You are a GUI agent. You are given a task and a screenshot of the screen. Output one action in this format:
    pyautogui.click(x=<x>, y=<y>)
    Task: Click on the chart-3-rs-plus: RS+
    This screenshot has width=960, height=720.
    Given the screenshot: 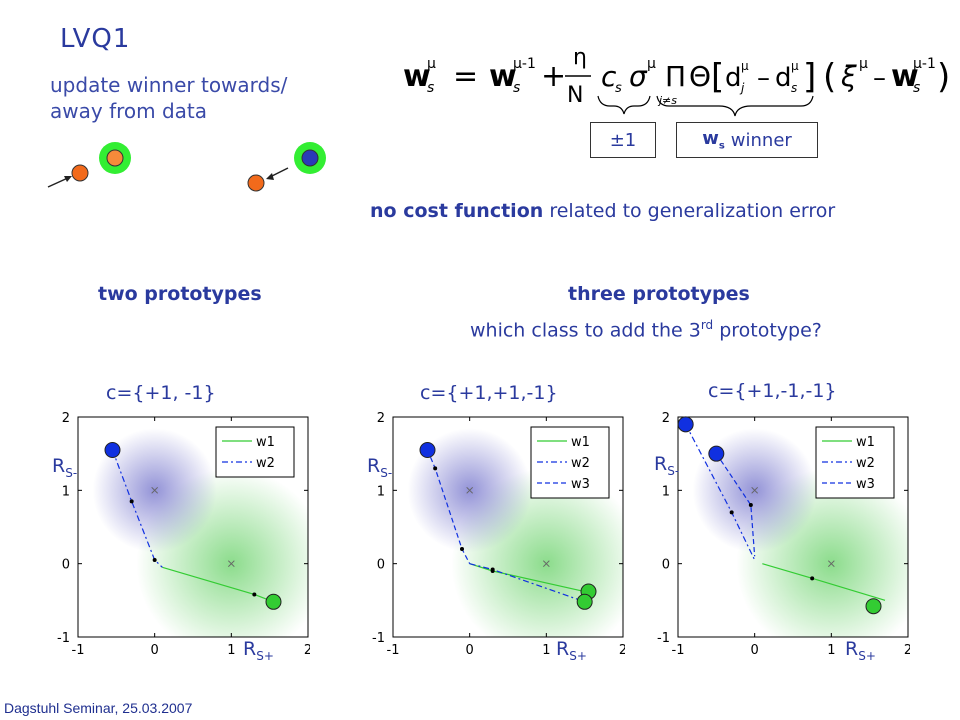 What is the action you would take?
    pyautogui.click(x=860, y=650)
    